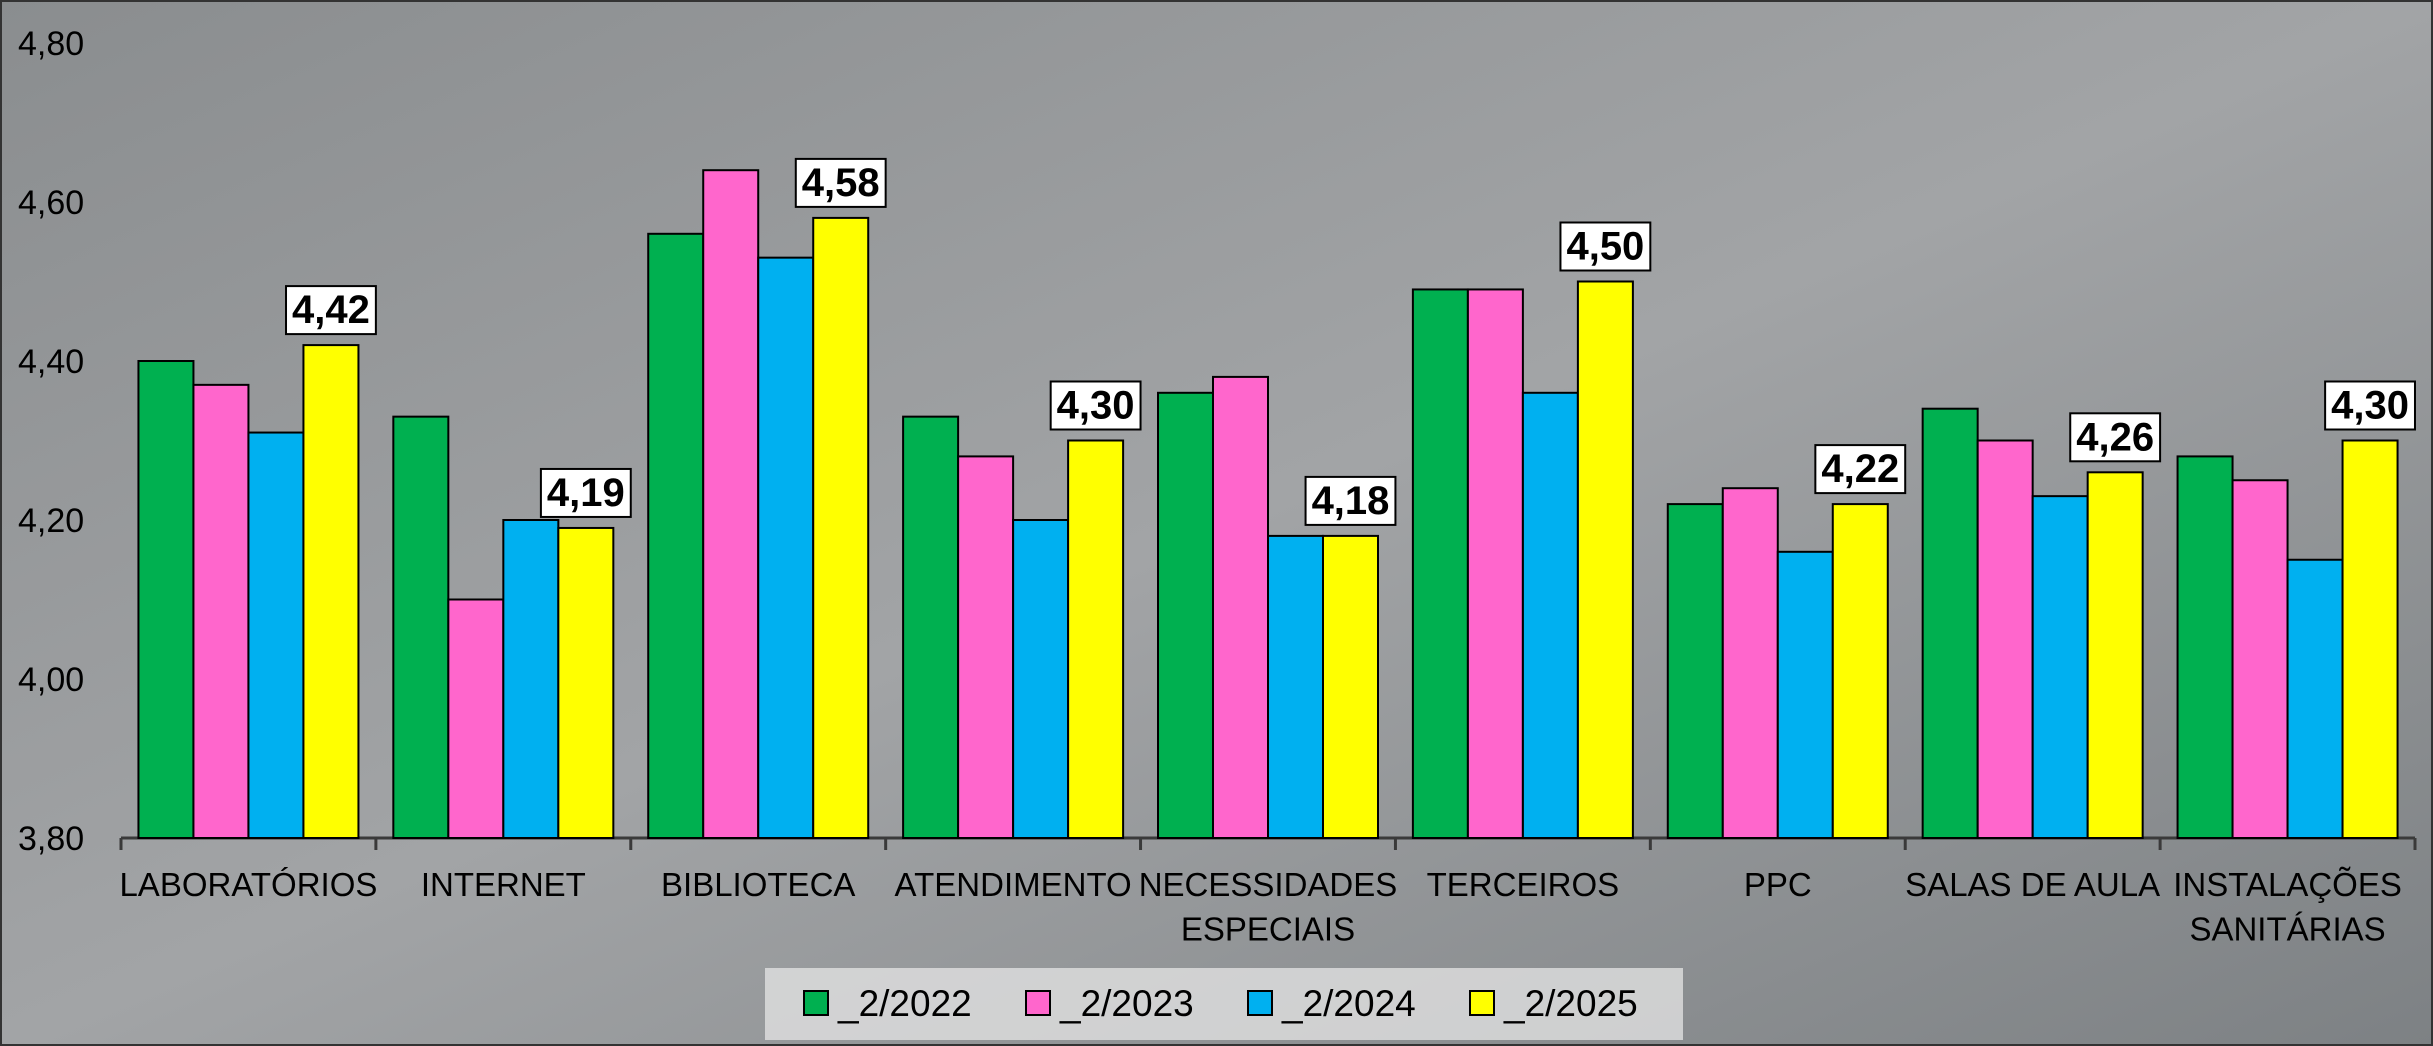 The width and height of the screenshot is (2433, 1046). What do you see at coordinates (51, 203) in the screenshot?
I see `y-tick-label: 4,60` at bounding box center [51, 203].